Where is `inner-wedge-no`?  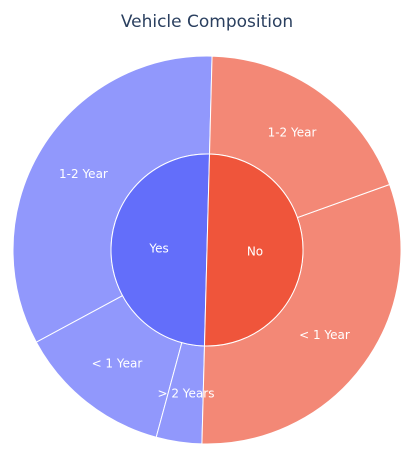 inner-wedge-no is located at coordinates (253, 250).